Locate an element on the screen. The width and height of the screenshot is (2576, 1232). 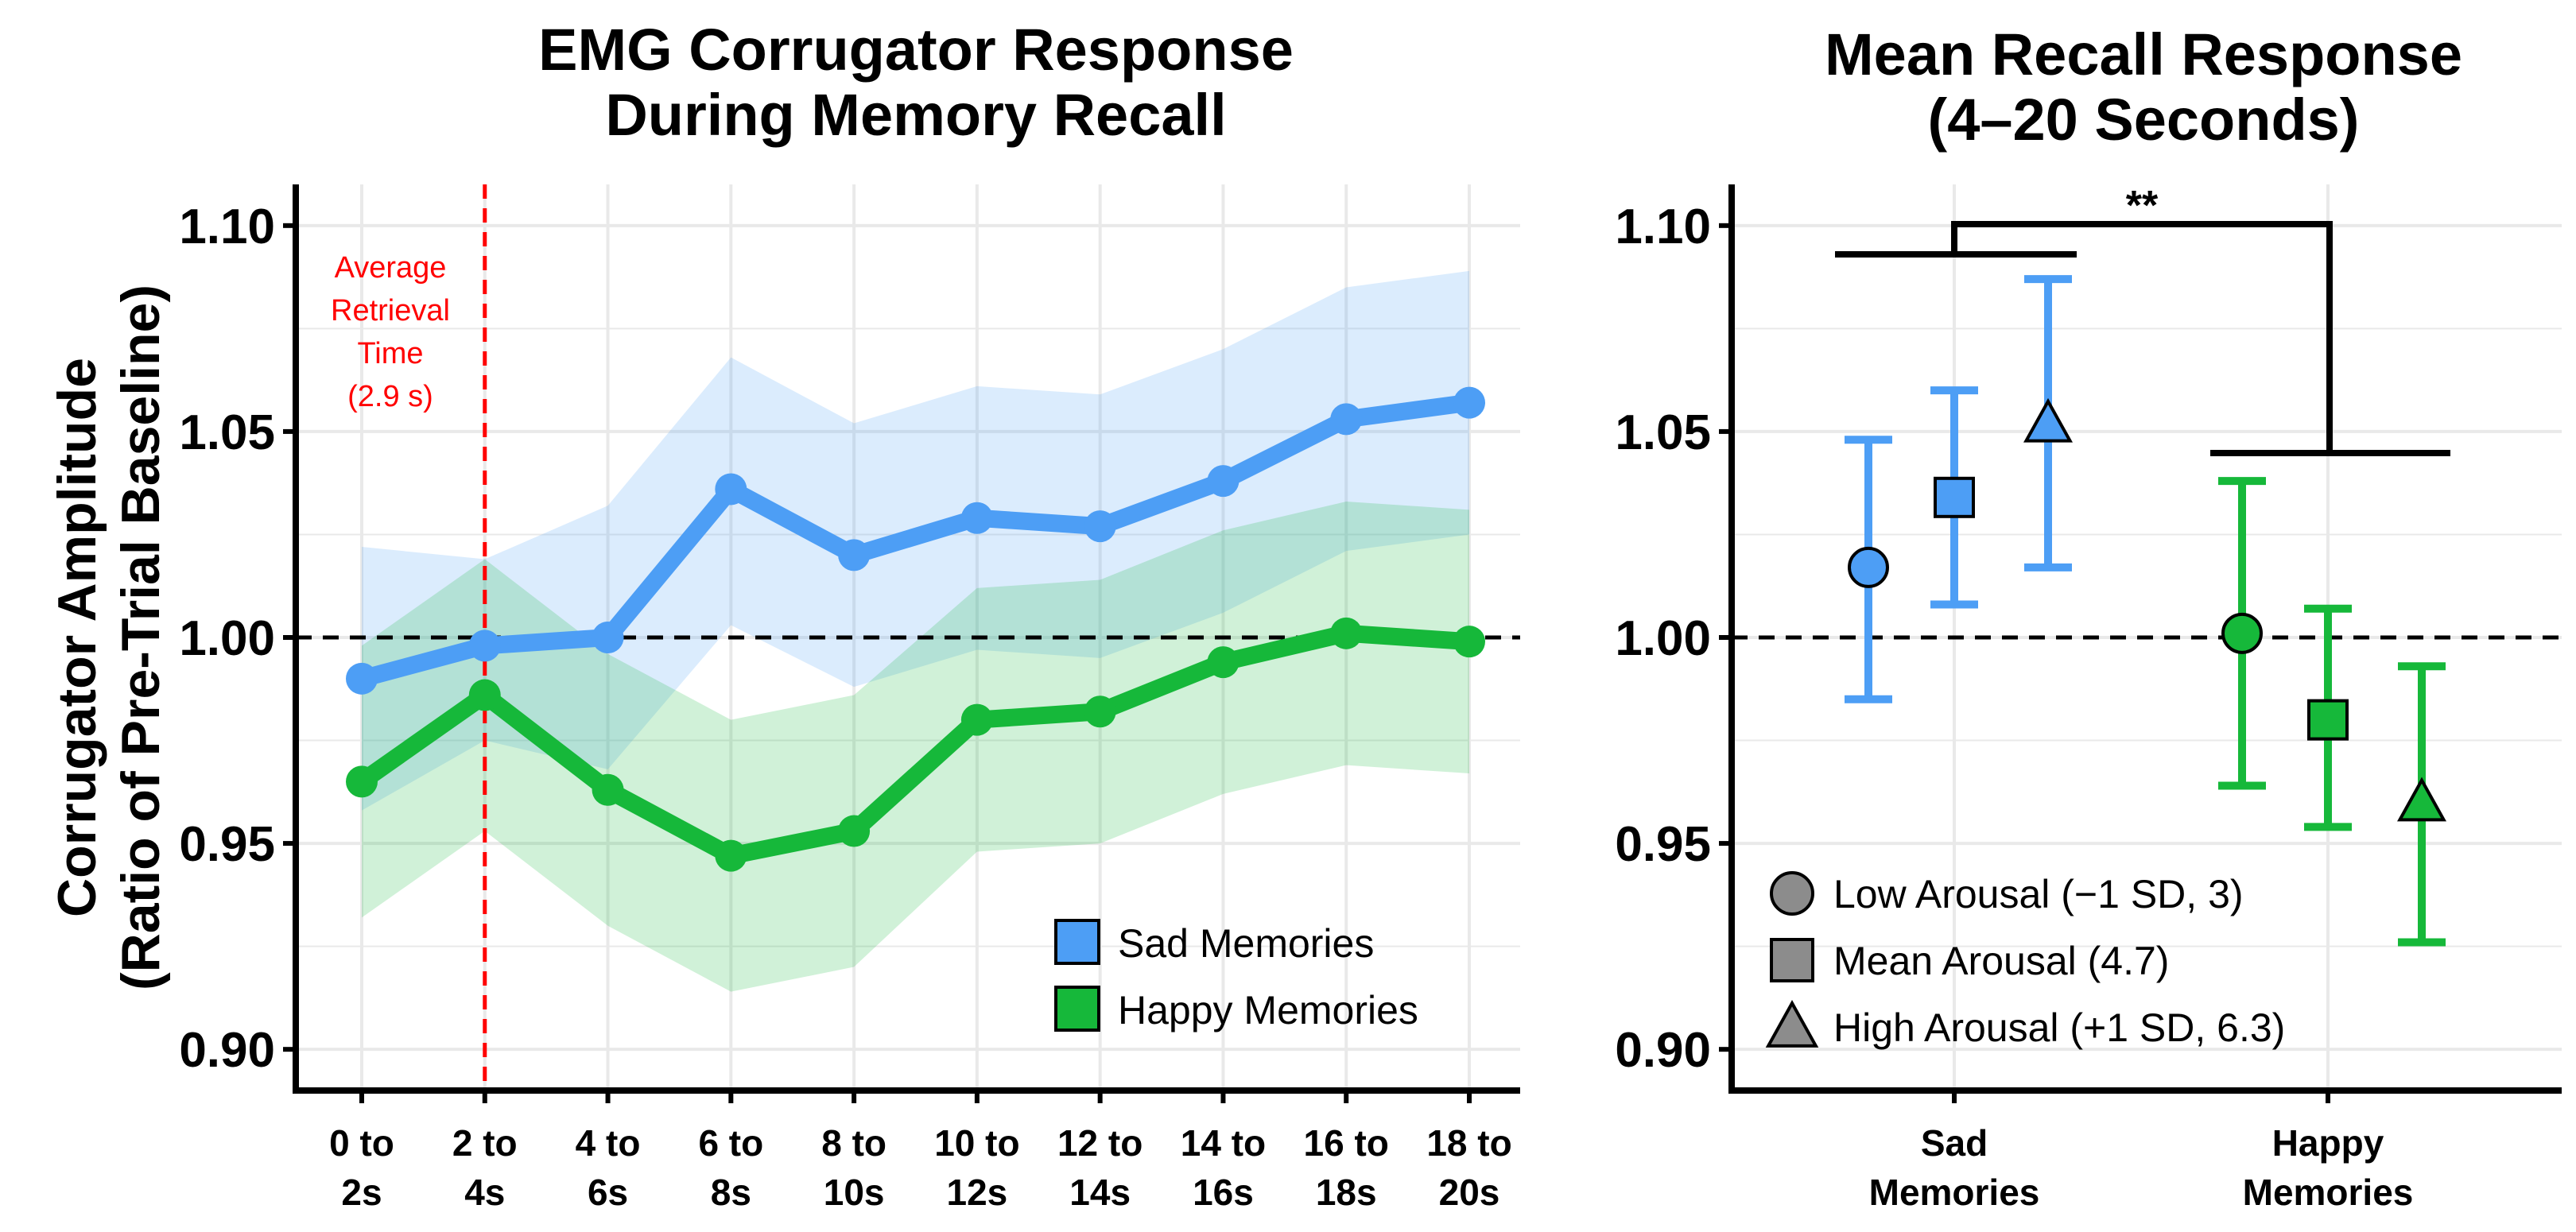
happy-legend-swatch is located at coordinates (1077, 1009).